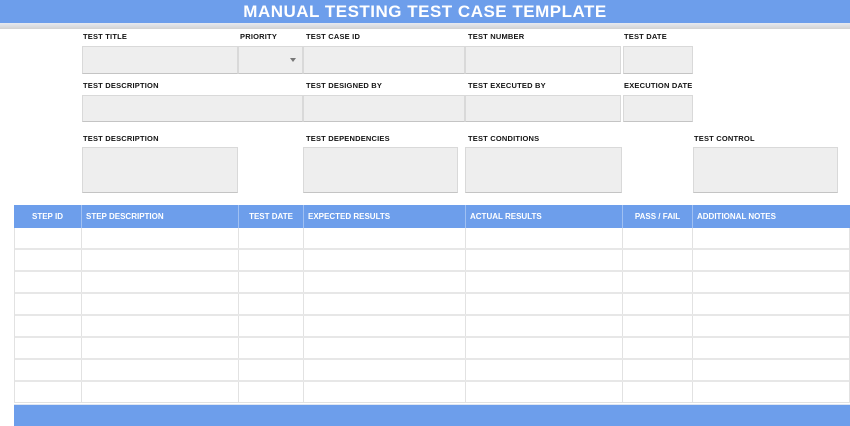 Image resolution: width=850 pixels, height=426 pixels. I want to click on test-designed-by-label: TEST DESIGNED BY, so click(344, 85).